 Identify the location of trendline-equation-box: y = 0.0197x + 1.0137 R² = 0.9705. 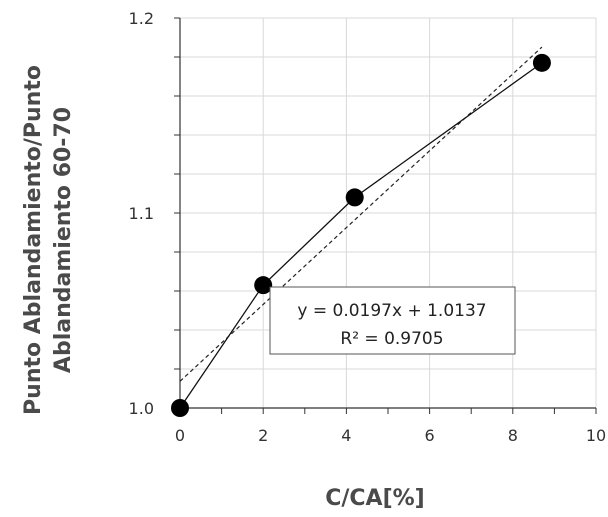
(392, 320).